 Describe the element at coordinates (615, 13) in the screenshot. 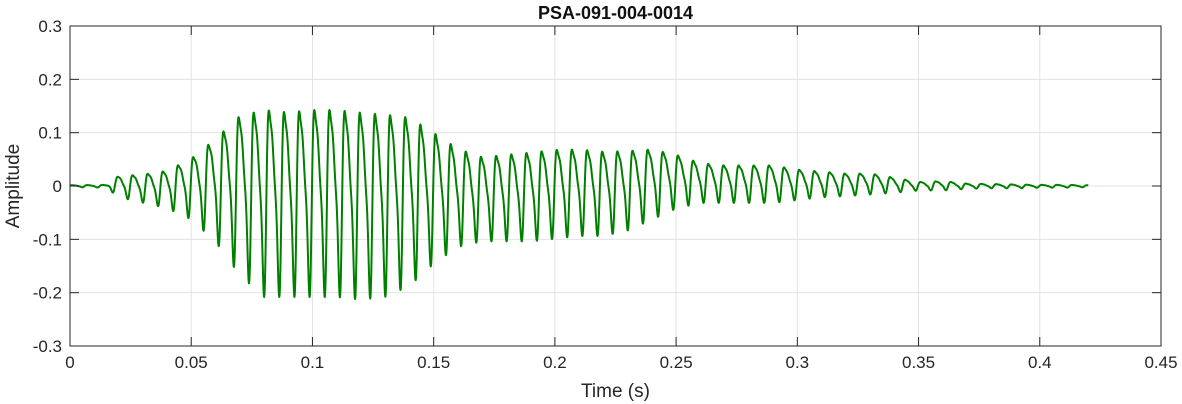

I see `chart-title: PSA-091-004-0014` at that location.